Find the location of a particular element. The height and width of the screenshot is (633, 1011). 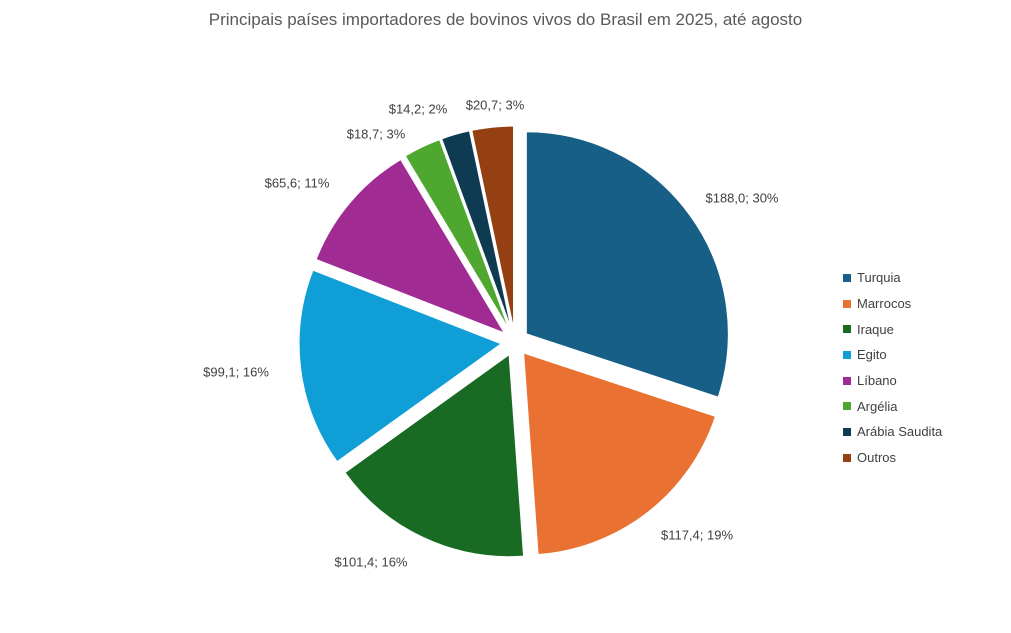

pie-slice-marrocos is located at coordinates (620, 454).